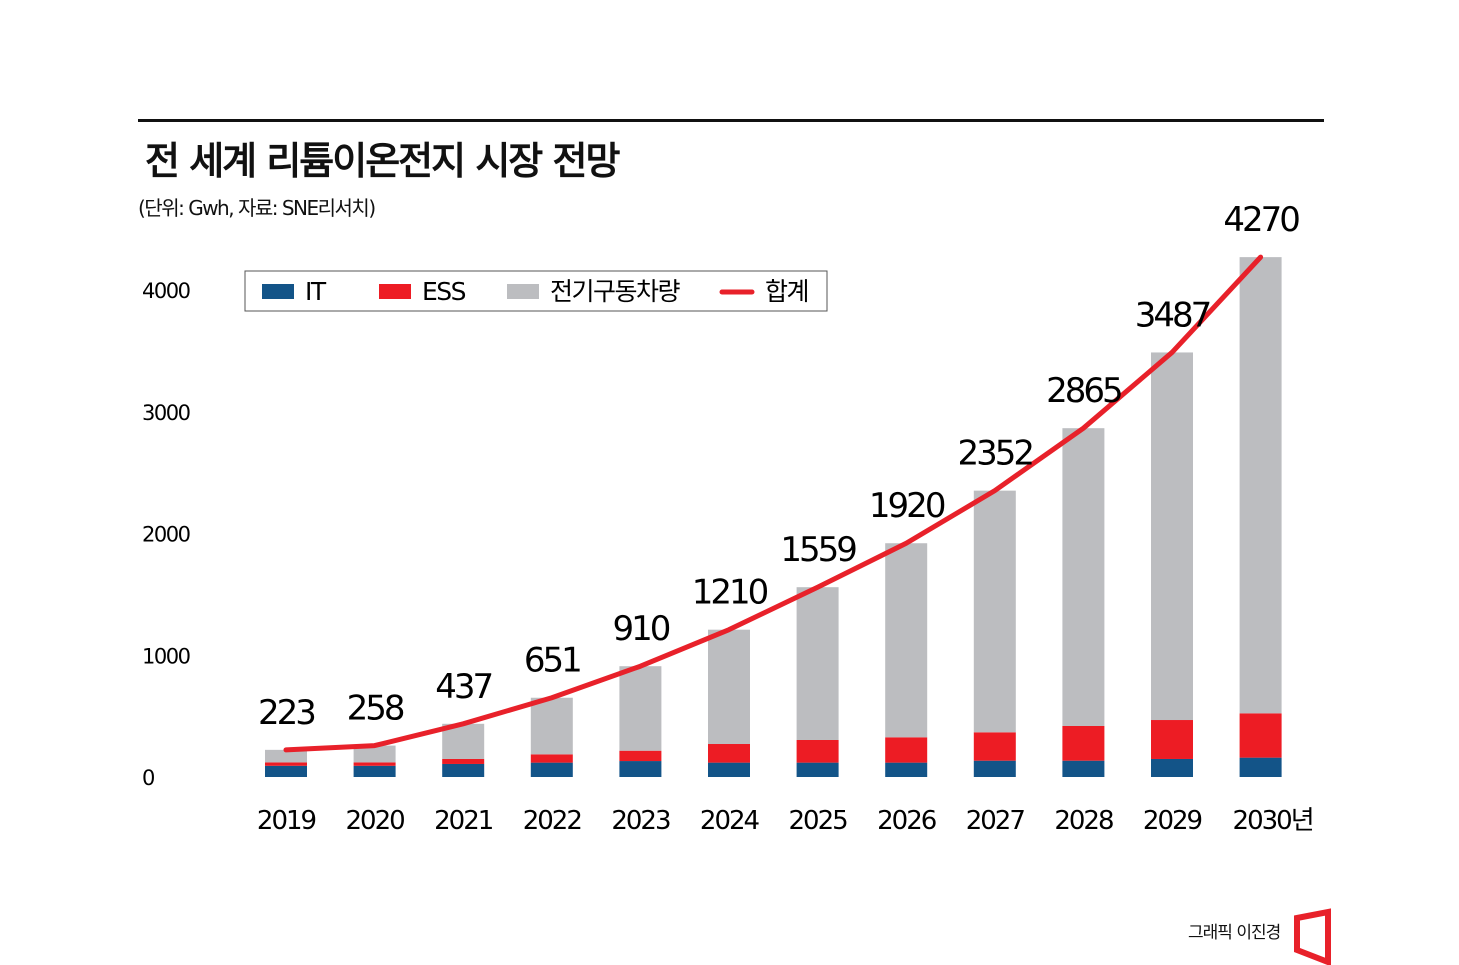 The width and height of the screenshot is (1459, 965). Describe the element at coordinates (166, 413) in the screenshot. I see `y-tick-label: 3000` at that location.